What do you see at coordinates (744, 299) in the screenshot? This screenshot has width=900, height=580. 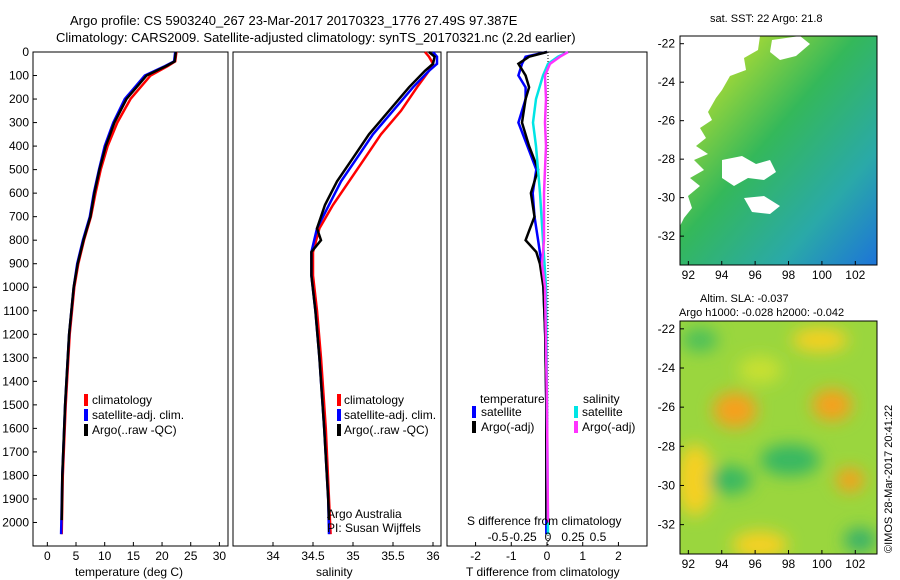 I see `sla-map-title: Altim. SLA: -0.037` at bounding box center [744, 299].